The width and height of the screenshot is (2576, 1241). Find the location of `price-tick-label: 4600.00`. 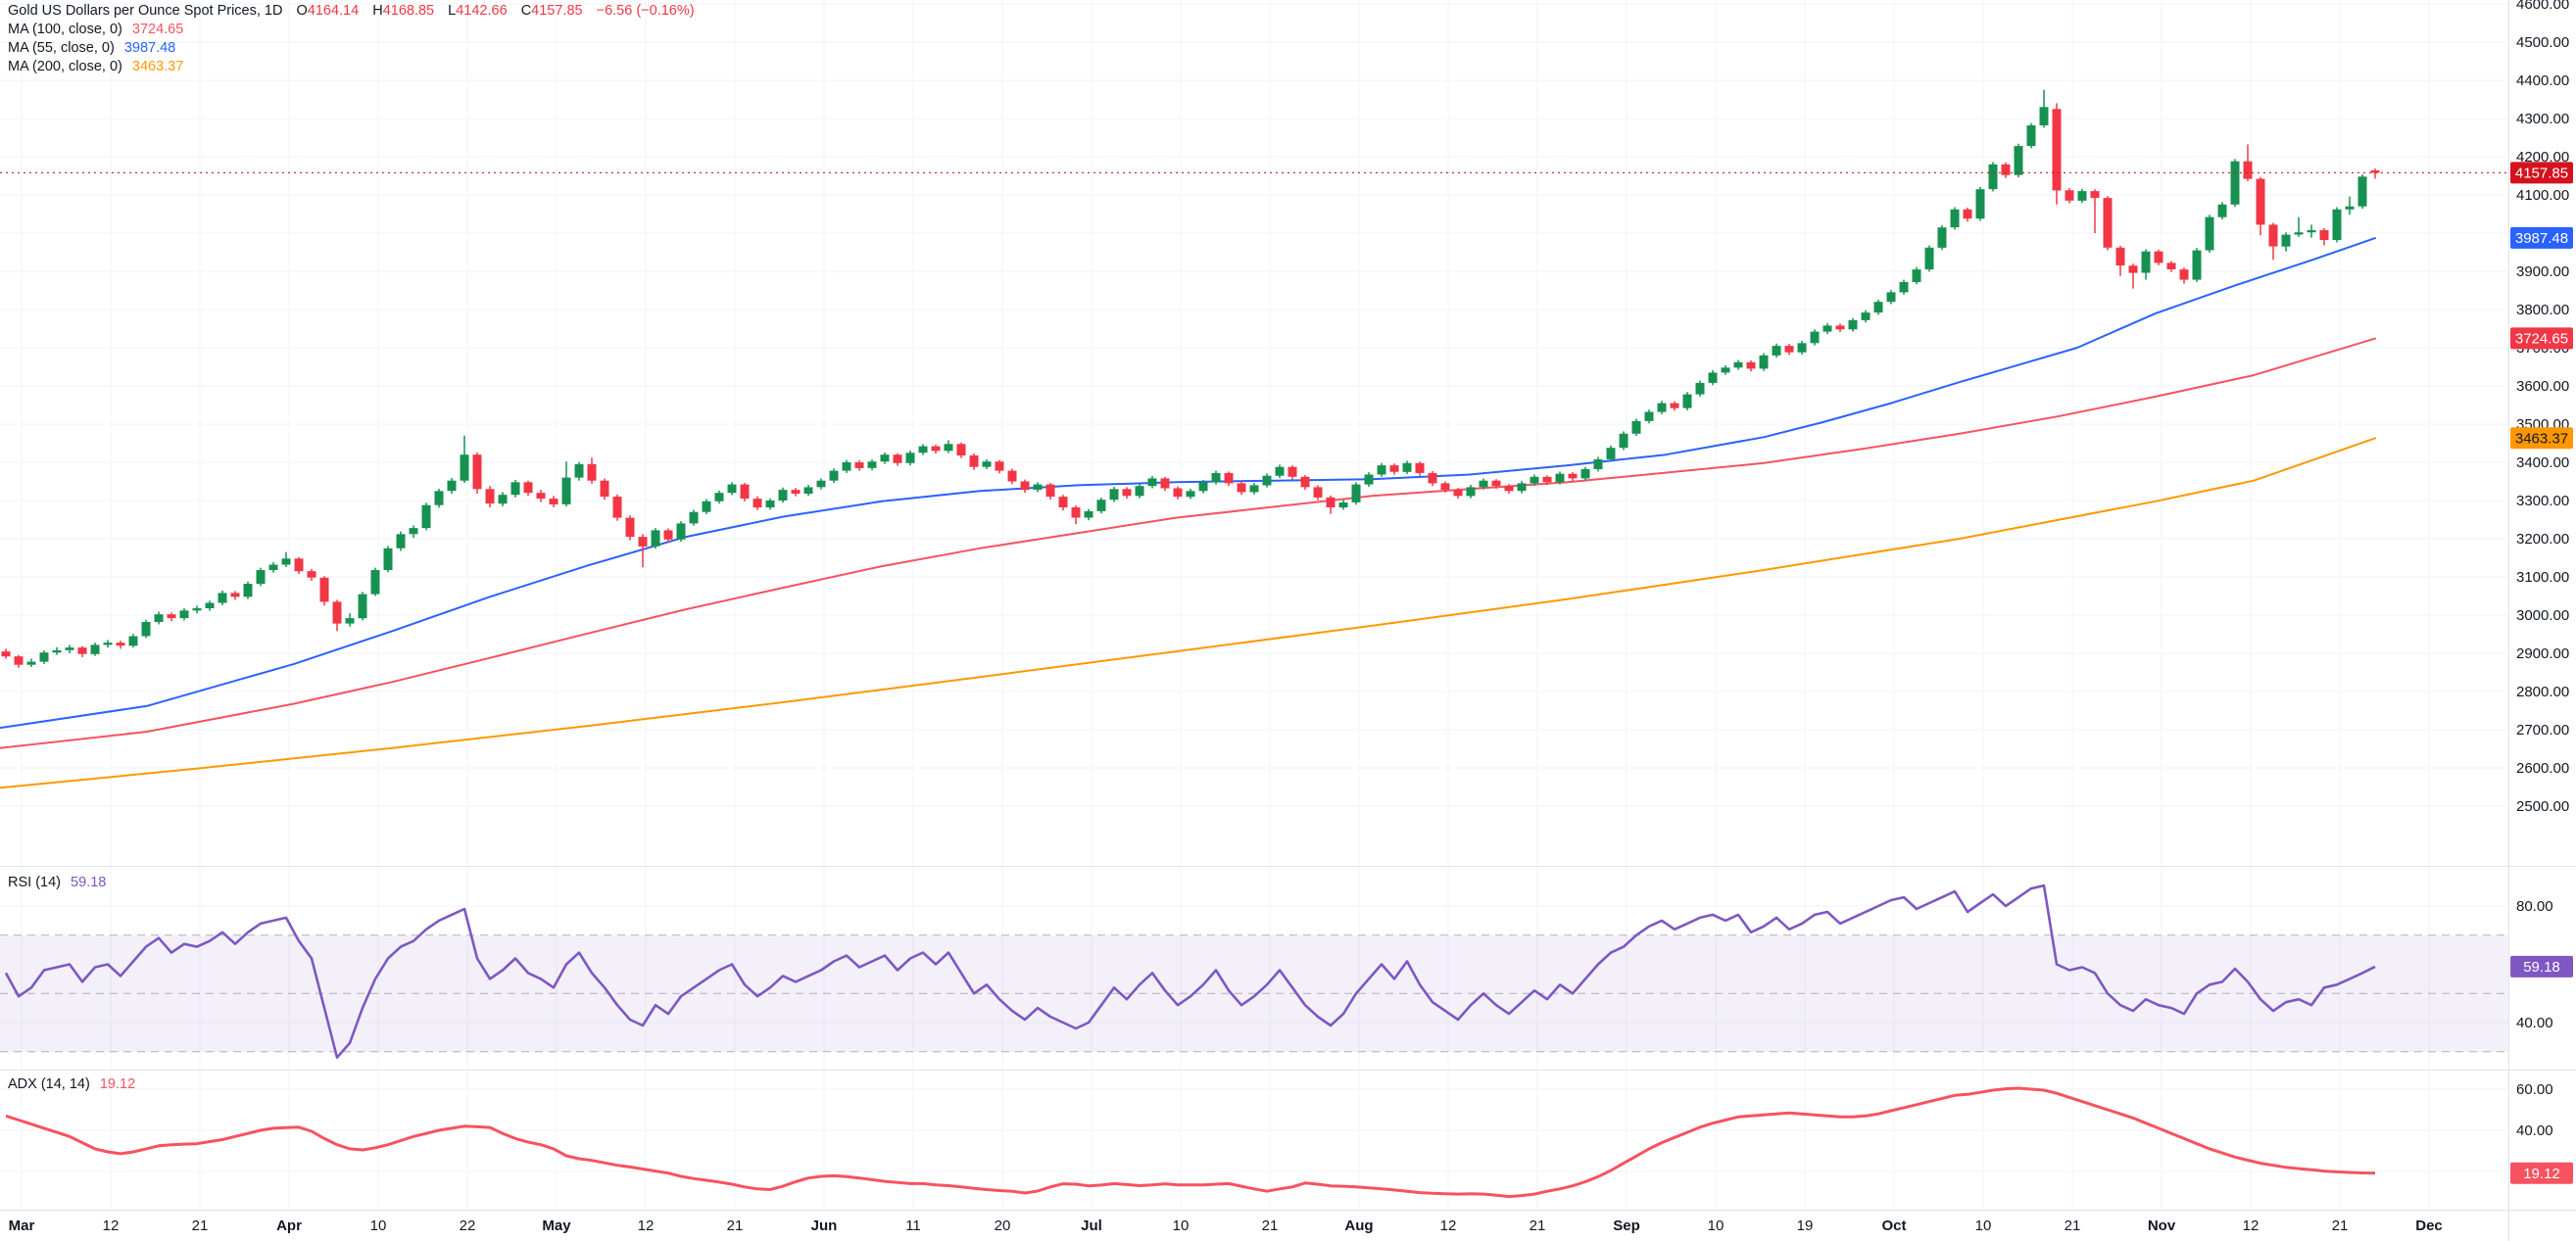

price-tick-label: 4600.00 is located at coordinates (2542, 6).